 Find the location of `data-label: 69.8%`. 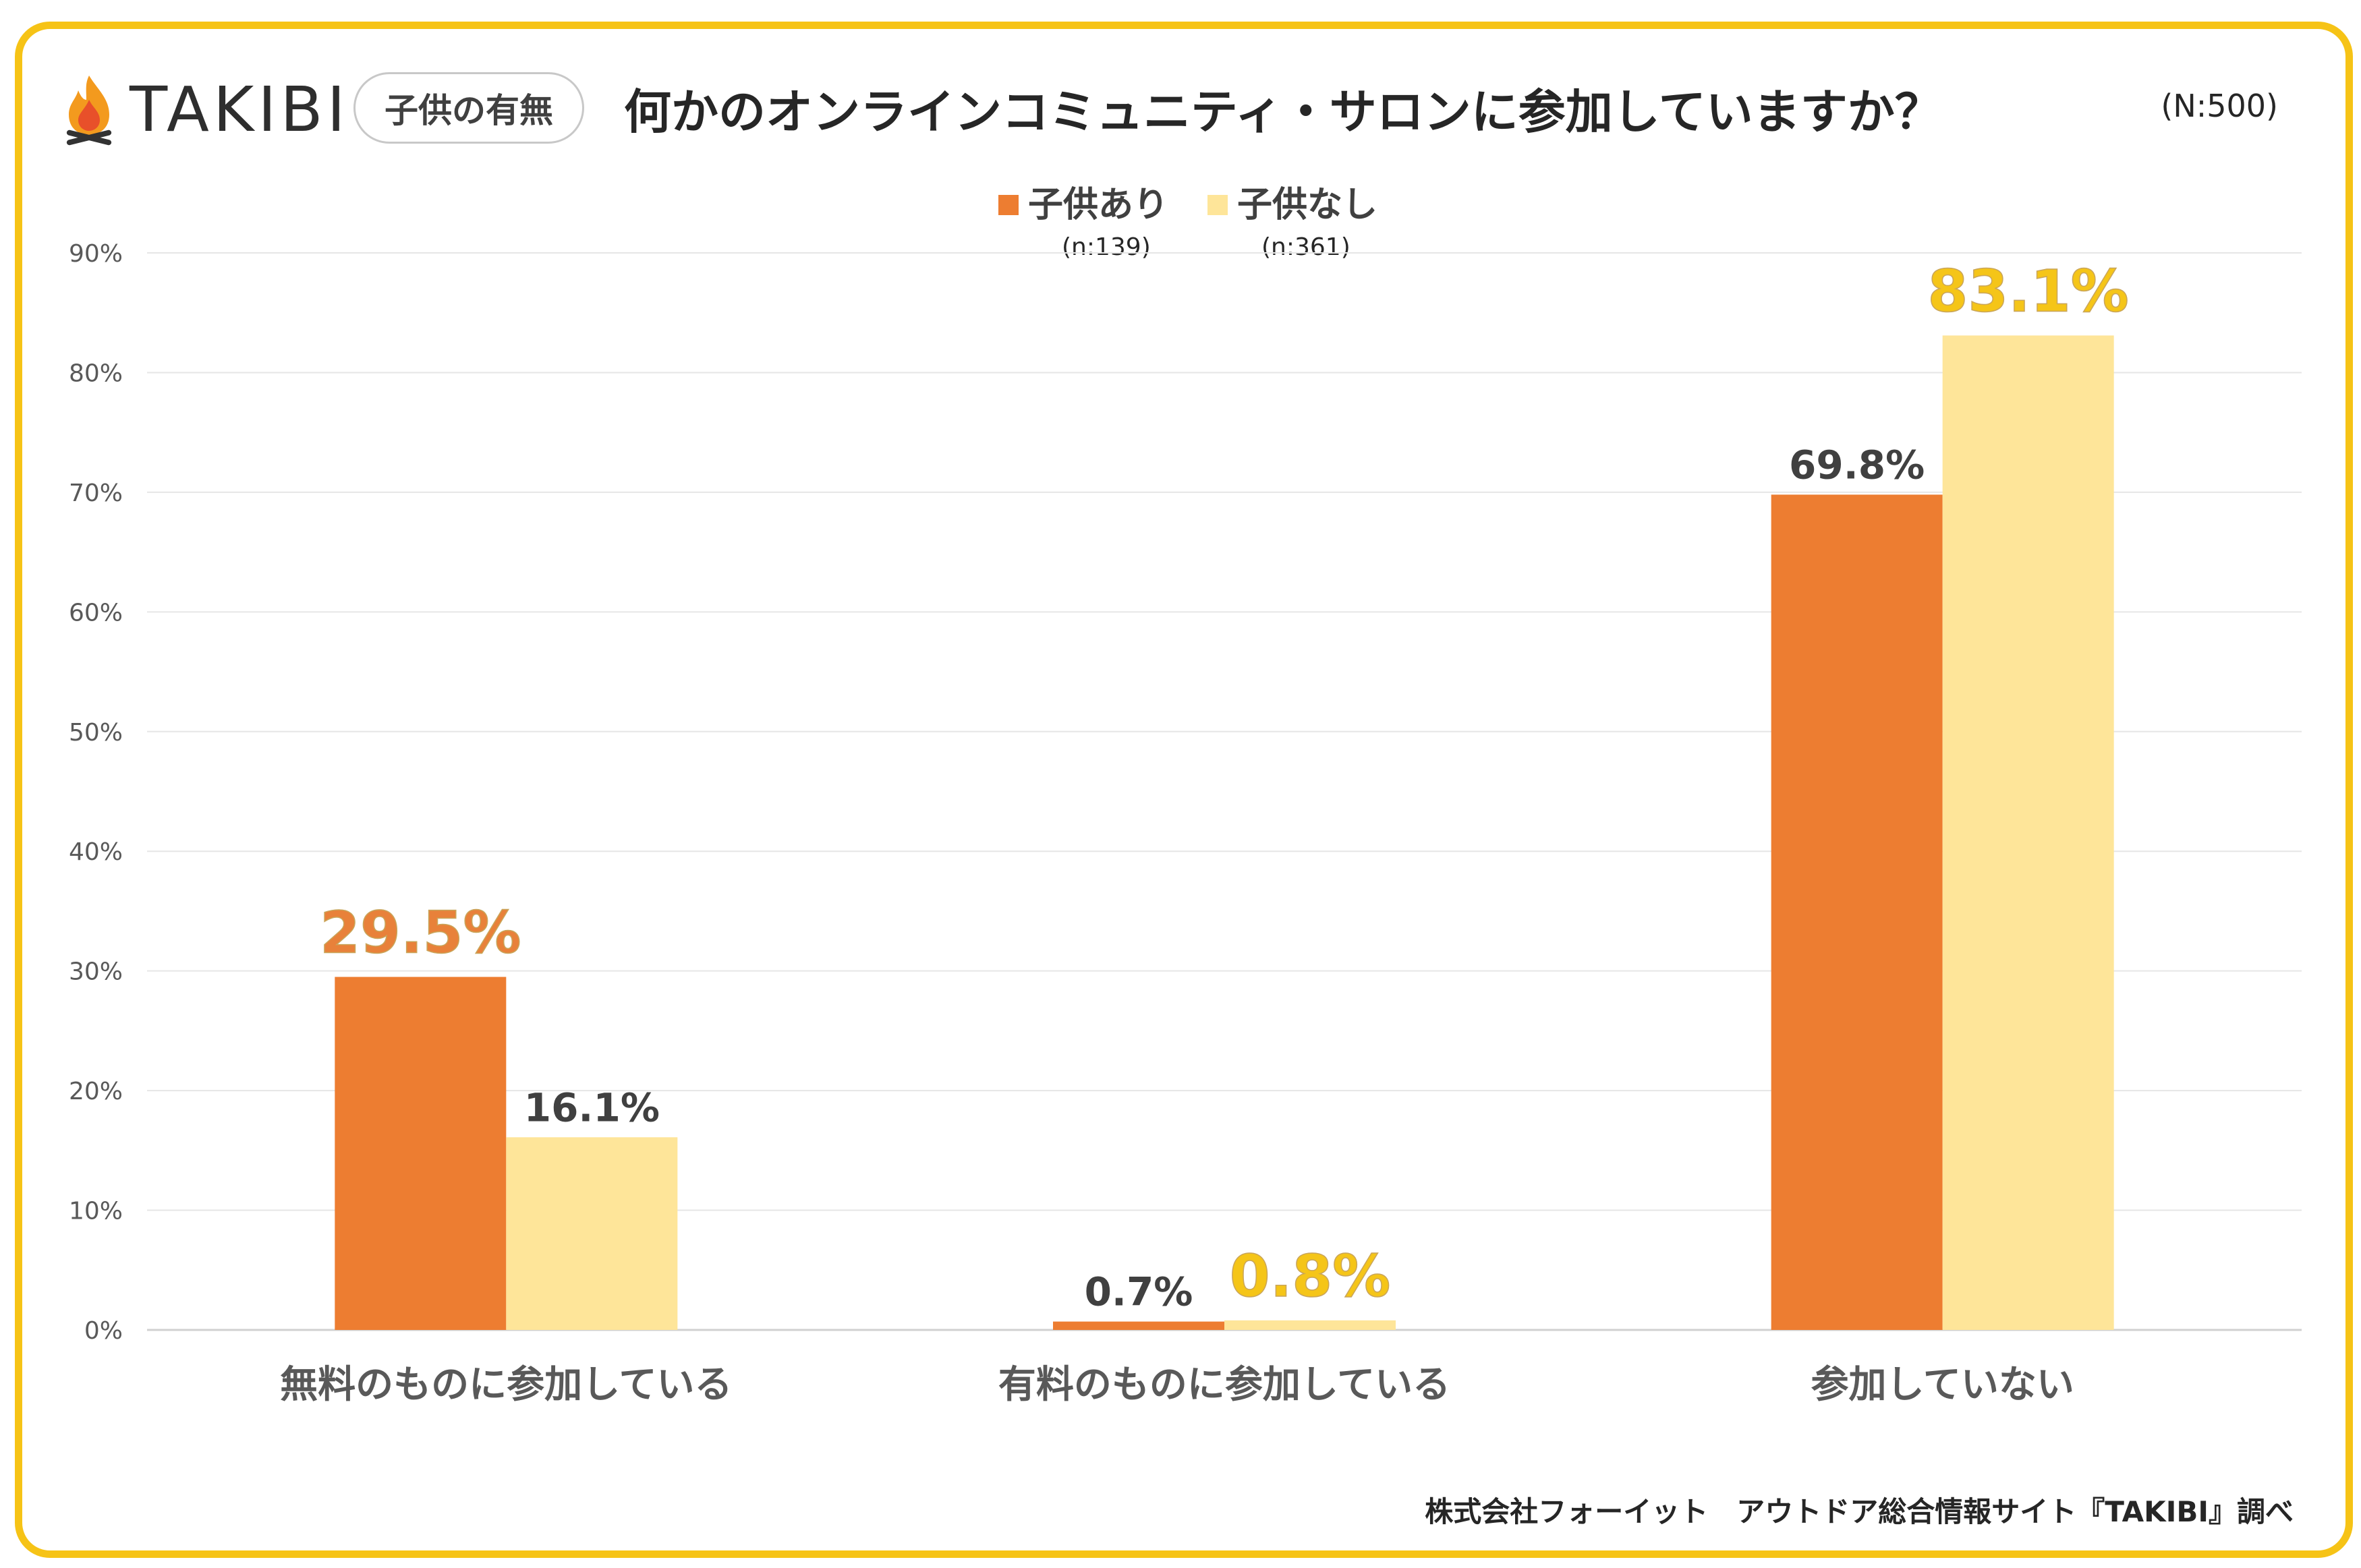

data-label: 69.8% is located at coordinates (1857, 465).